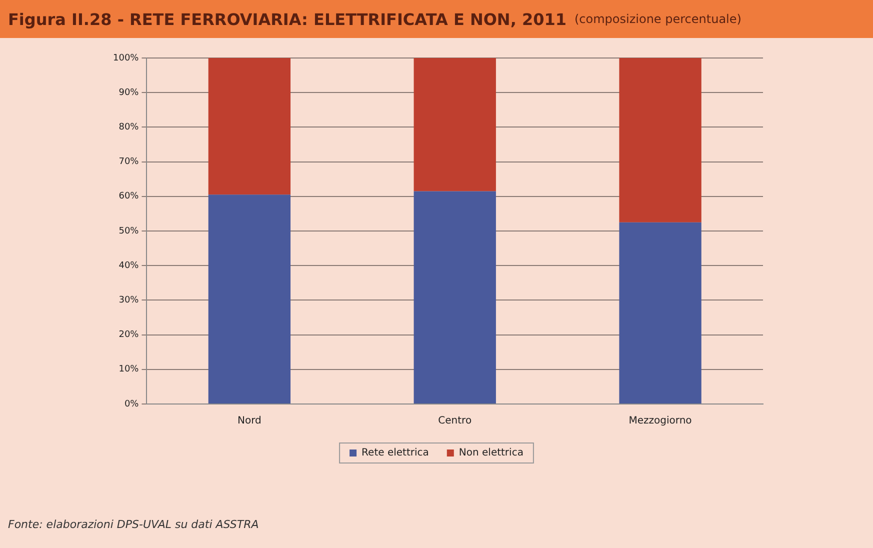 The image size is (873, 548). Describe the element at coordinates (129, 265) in the screenshot. I see `y-tick-label: 40%` at that location.